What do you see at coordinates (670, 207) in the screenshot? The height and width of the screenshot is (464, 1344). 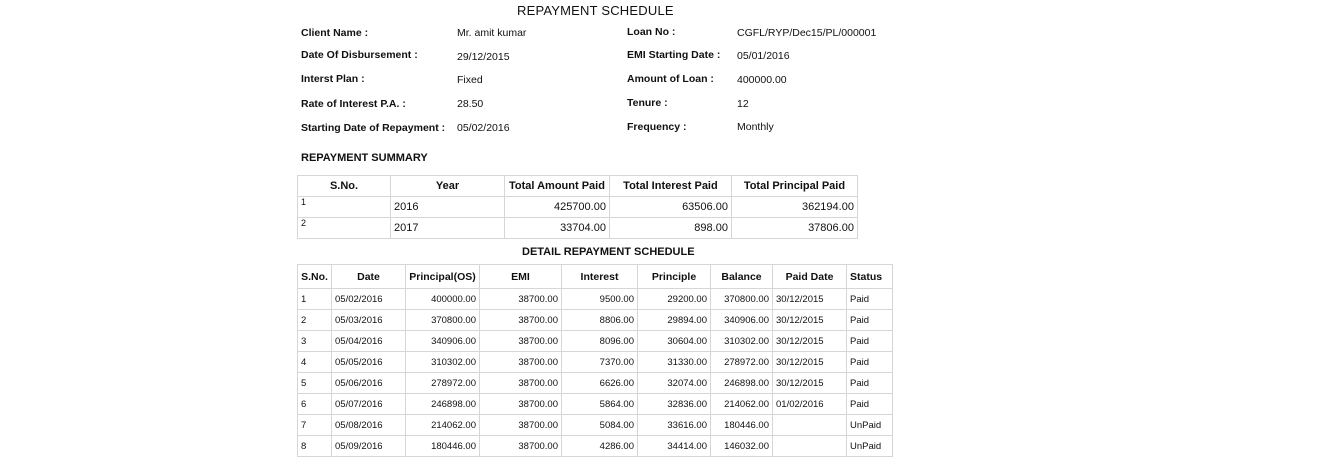 I see `summary-cell-total-interest: 63506.00` at bounding box center [670, 207].